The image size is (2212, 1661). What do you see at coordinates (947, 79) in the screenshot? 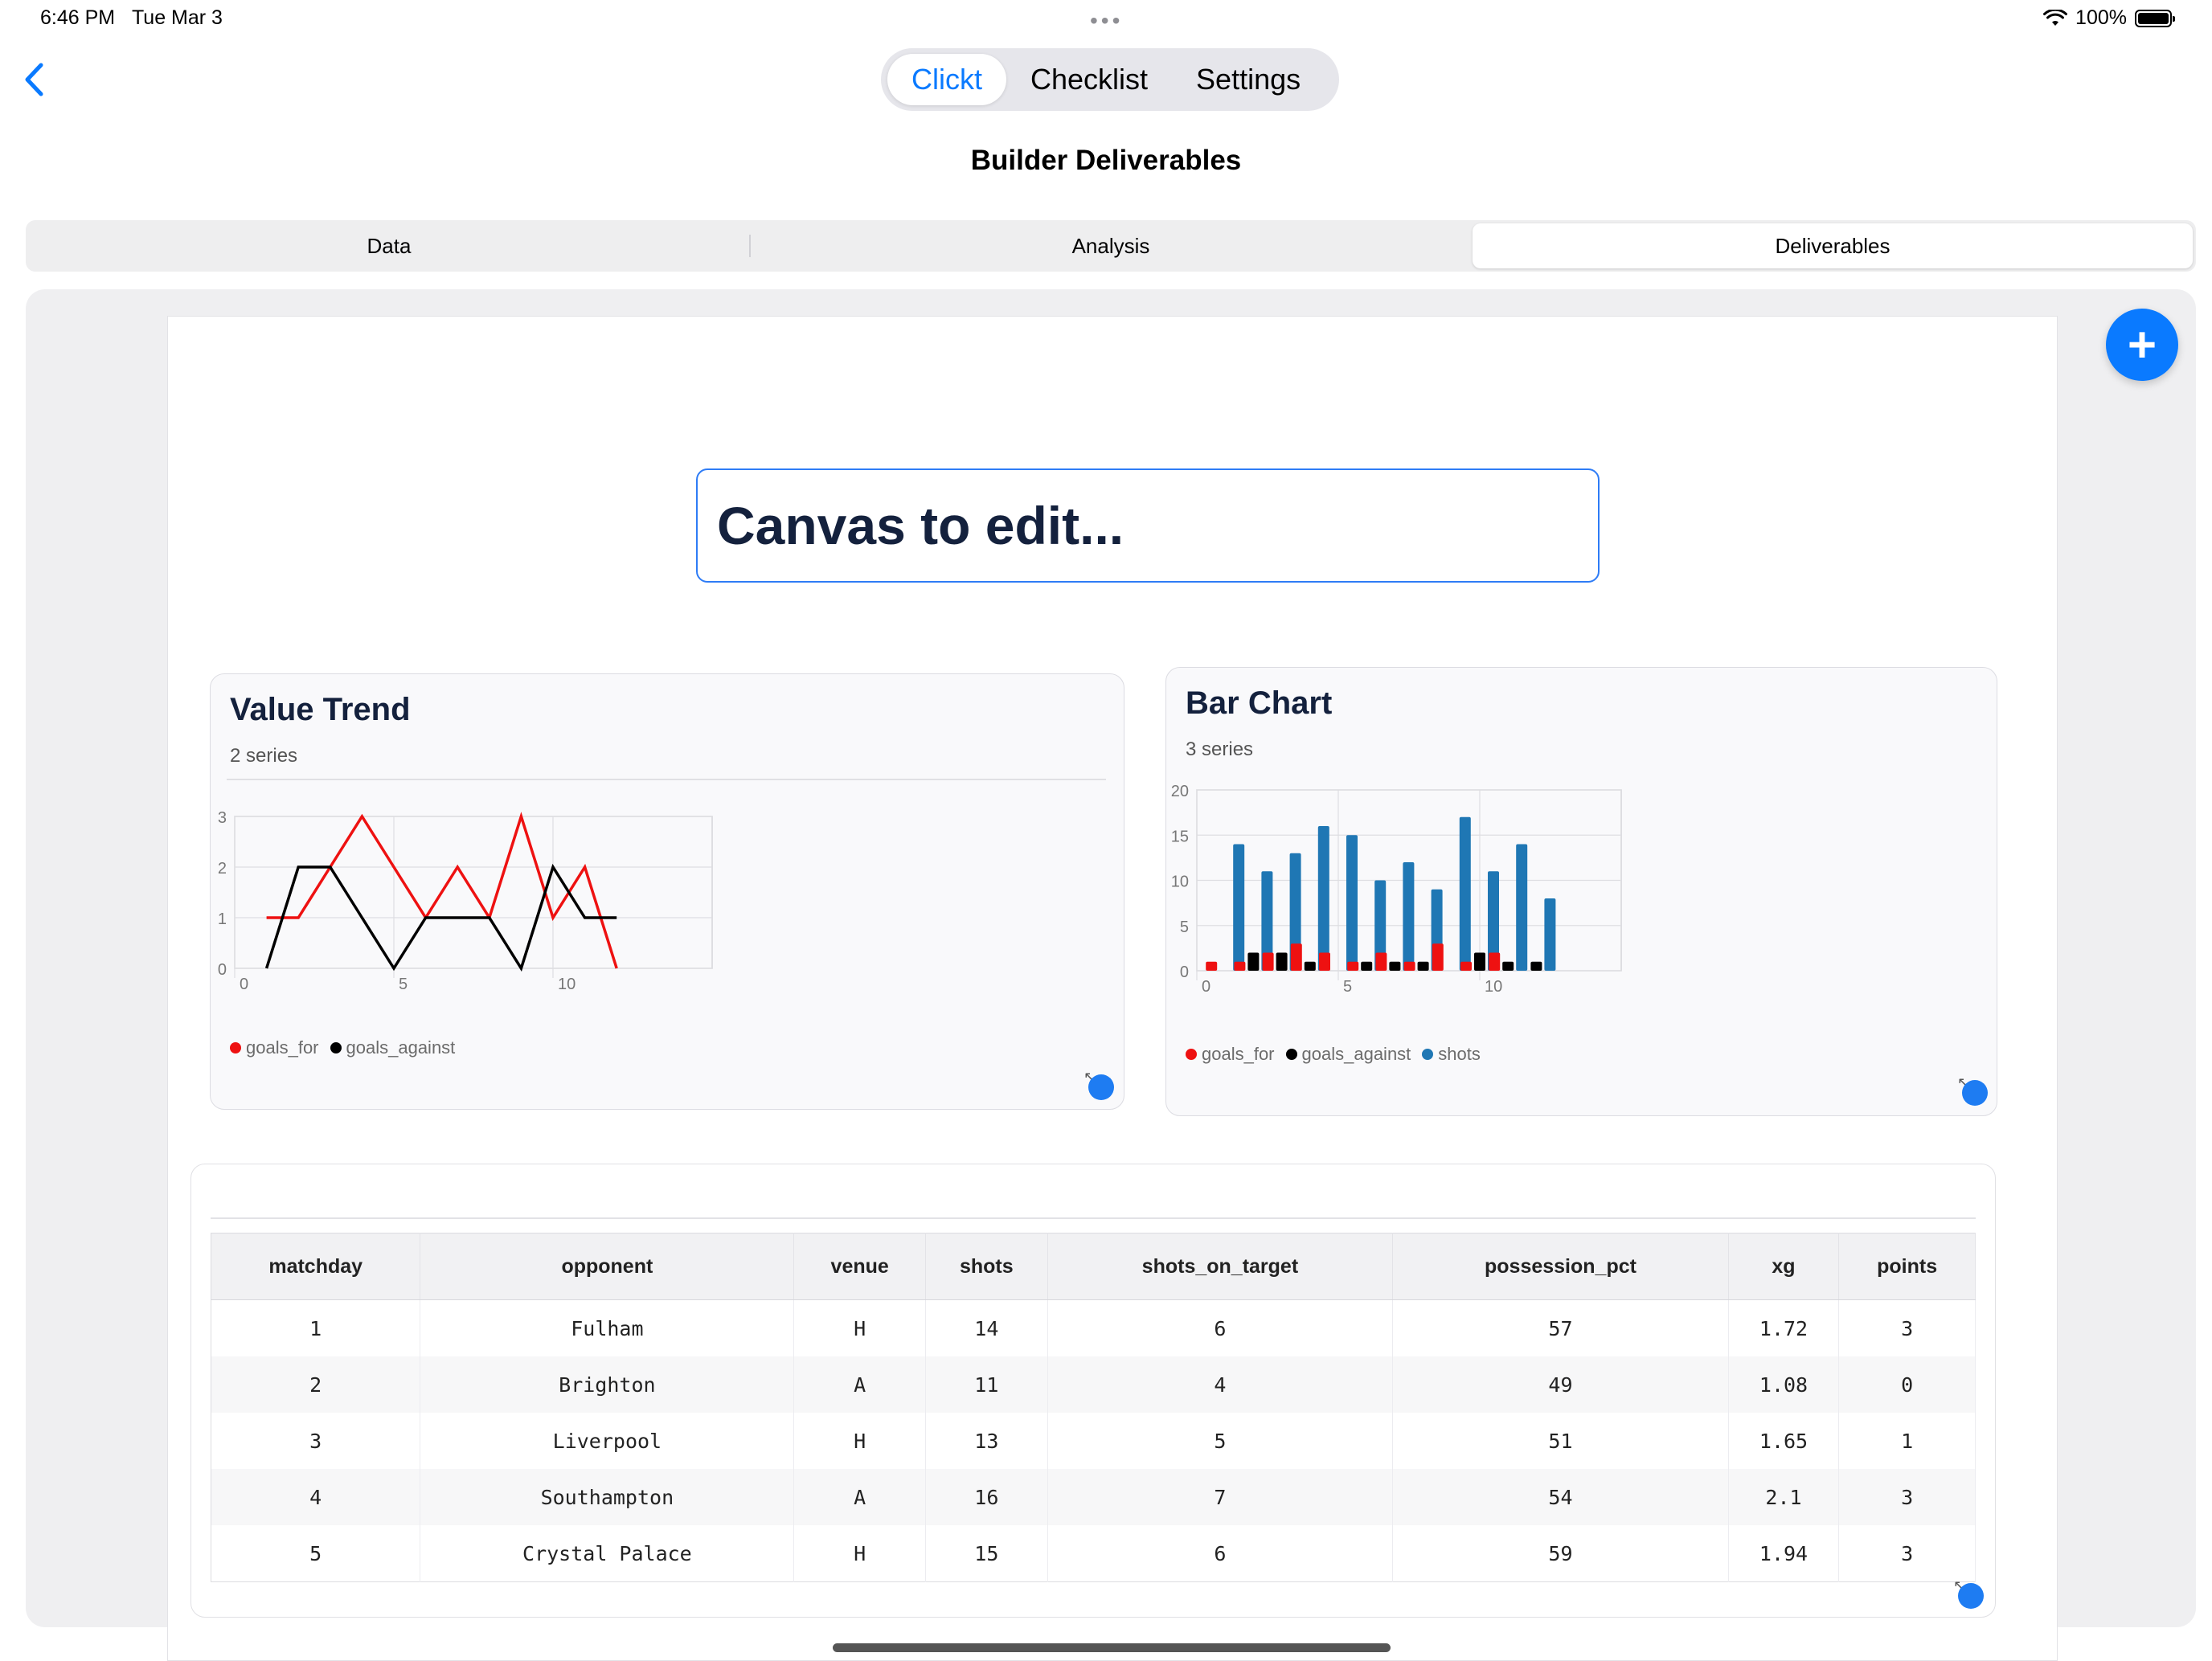
I see `top-tab-clickt: Clickt` at bounding box center [947, 79].